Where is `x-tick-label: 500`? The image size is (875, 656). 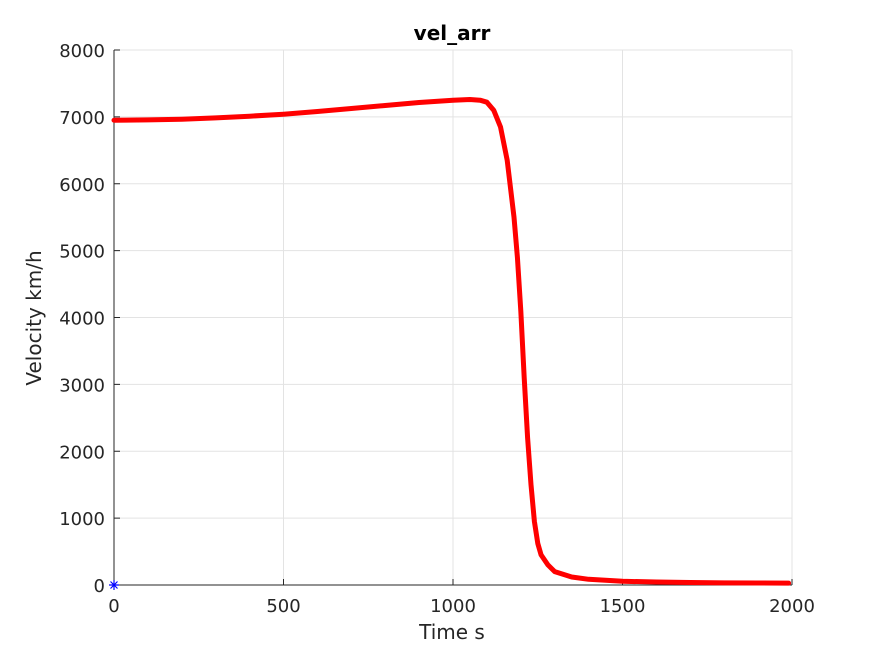
x-tick-label: 500 is located at coordinates (283, 606).